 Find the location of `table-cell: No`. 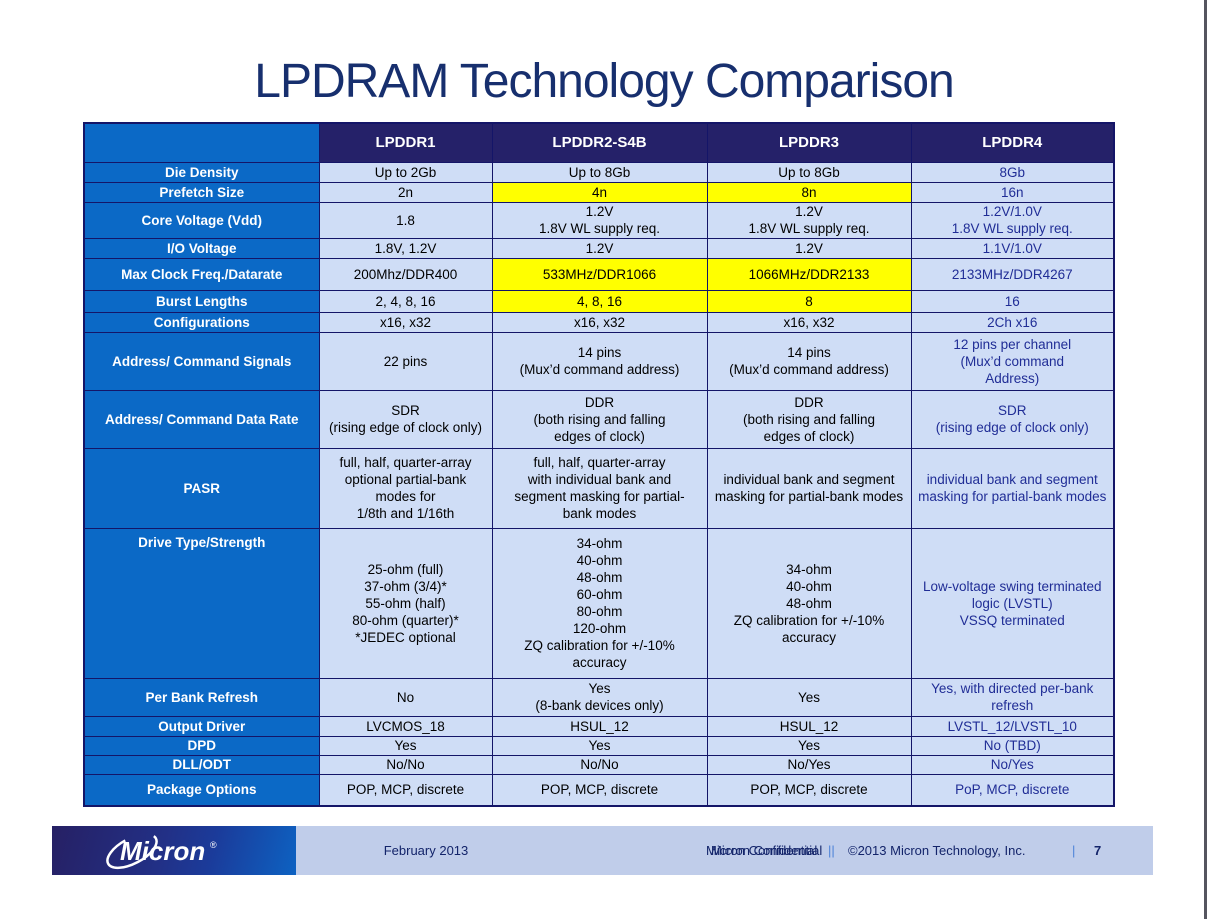

table-cell: No is located at coordinates (405, 697).